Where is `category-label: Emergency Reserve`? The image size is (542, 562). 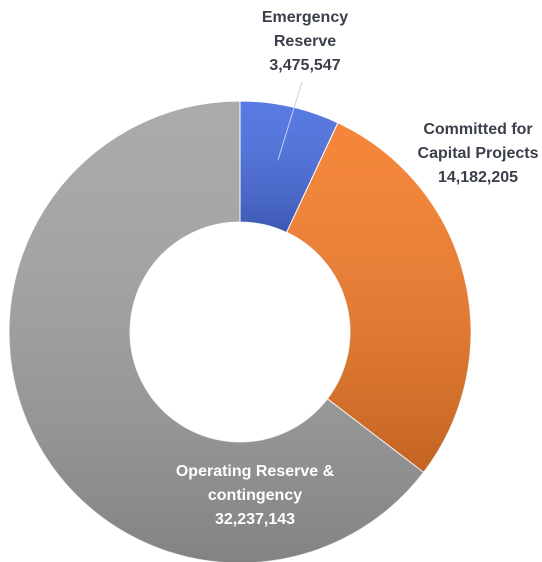 category-label: Emergency Reserve is located at coordinates (305, 29).